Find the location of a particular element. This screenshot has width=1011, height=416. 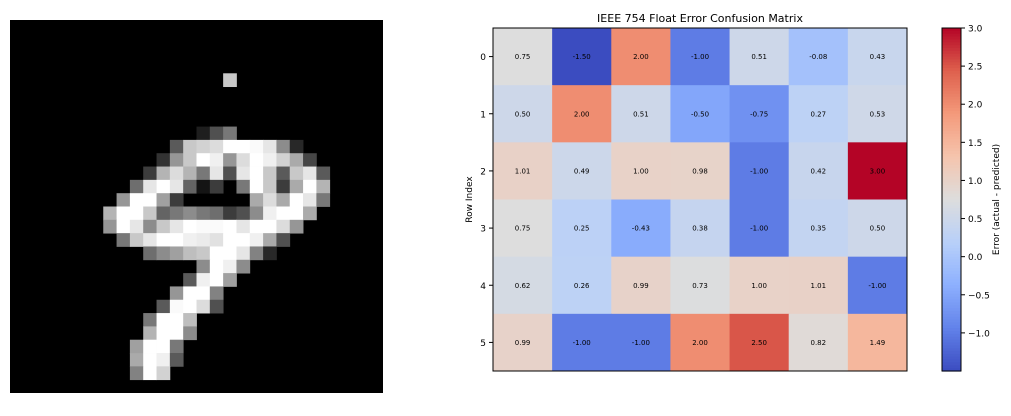

heatmap-cell-value: 2.00 is located at coordinates (700, 343).